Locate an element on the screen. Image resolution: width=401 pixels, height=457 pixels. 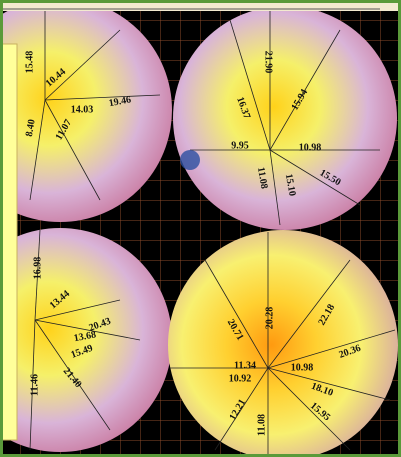
side-panel is located at coordinates (9, 242).